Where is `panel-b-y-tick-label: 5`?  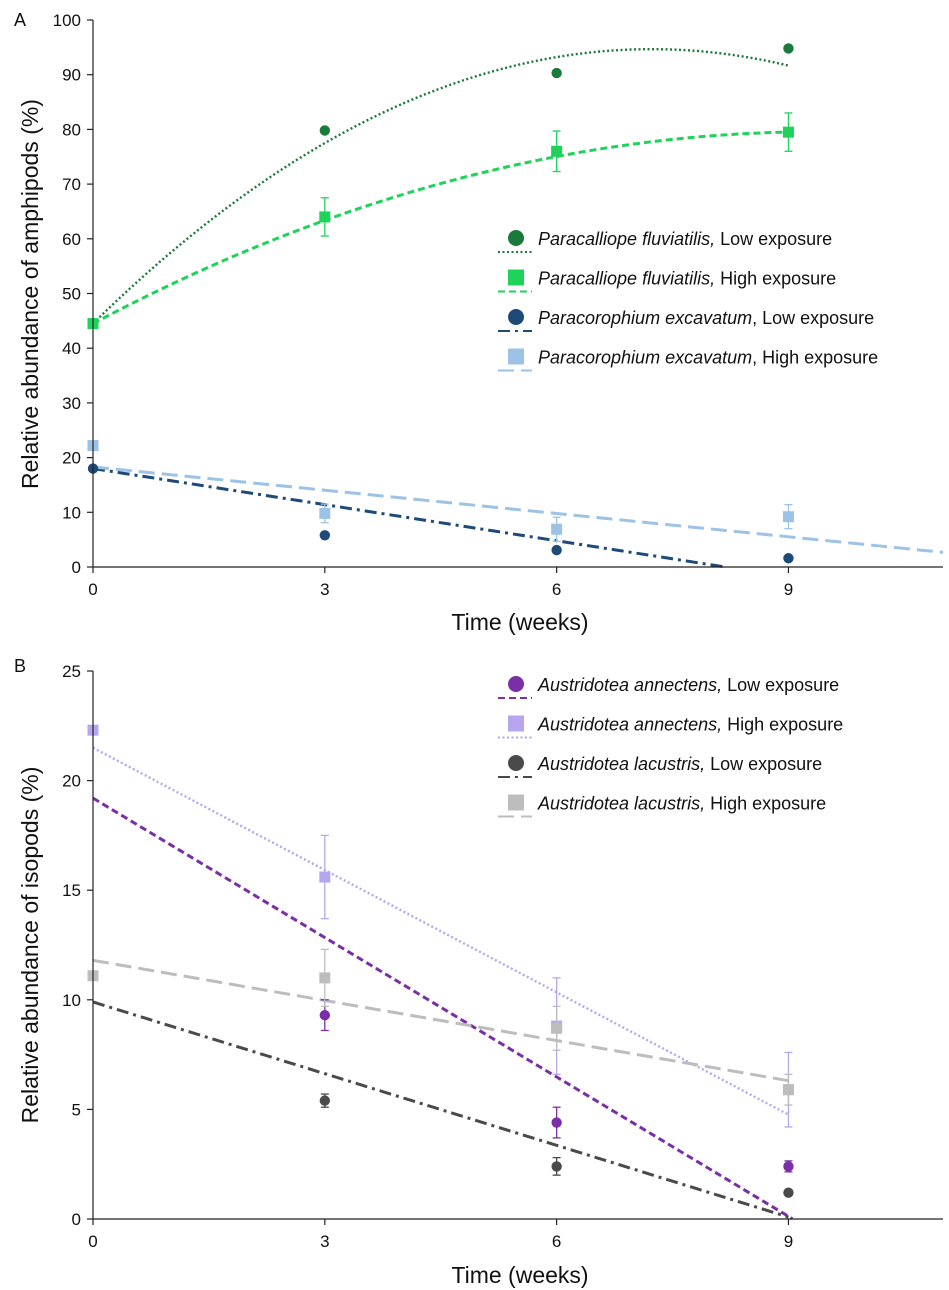
panel-b-y-tick-label: 5 is located at coordinates (76, 1109).